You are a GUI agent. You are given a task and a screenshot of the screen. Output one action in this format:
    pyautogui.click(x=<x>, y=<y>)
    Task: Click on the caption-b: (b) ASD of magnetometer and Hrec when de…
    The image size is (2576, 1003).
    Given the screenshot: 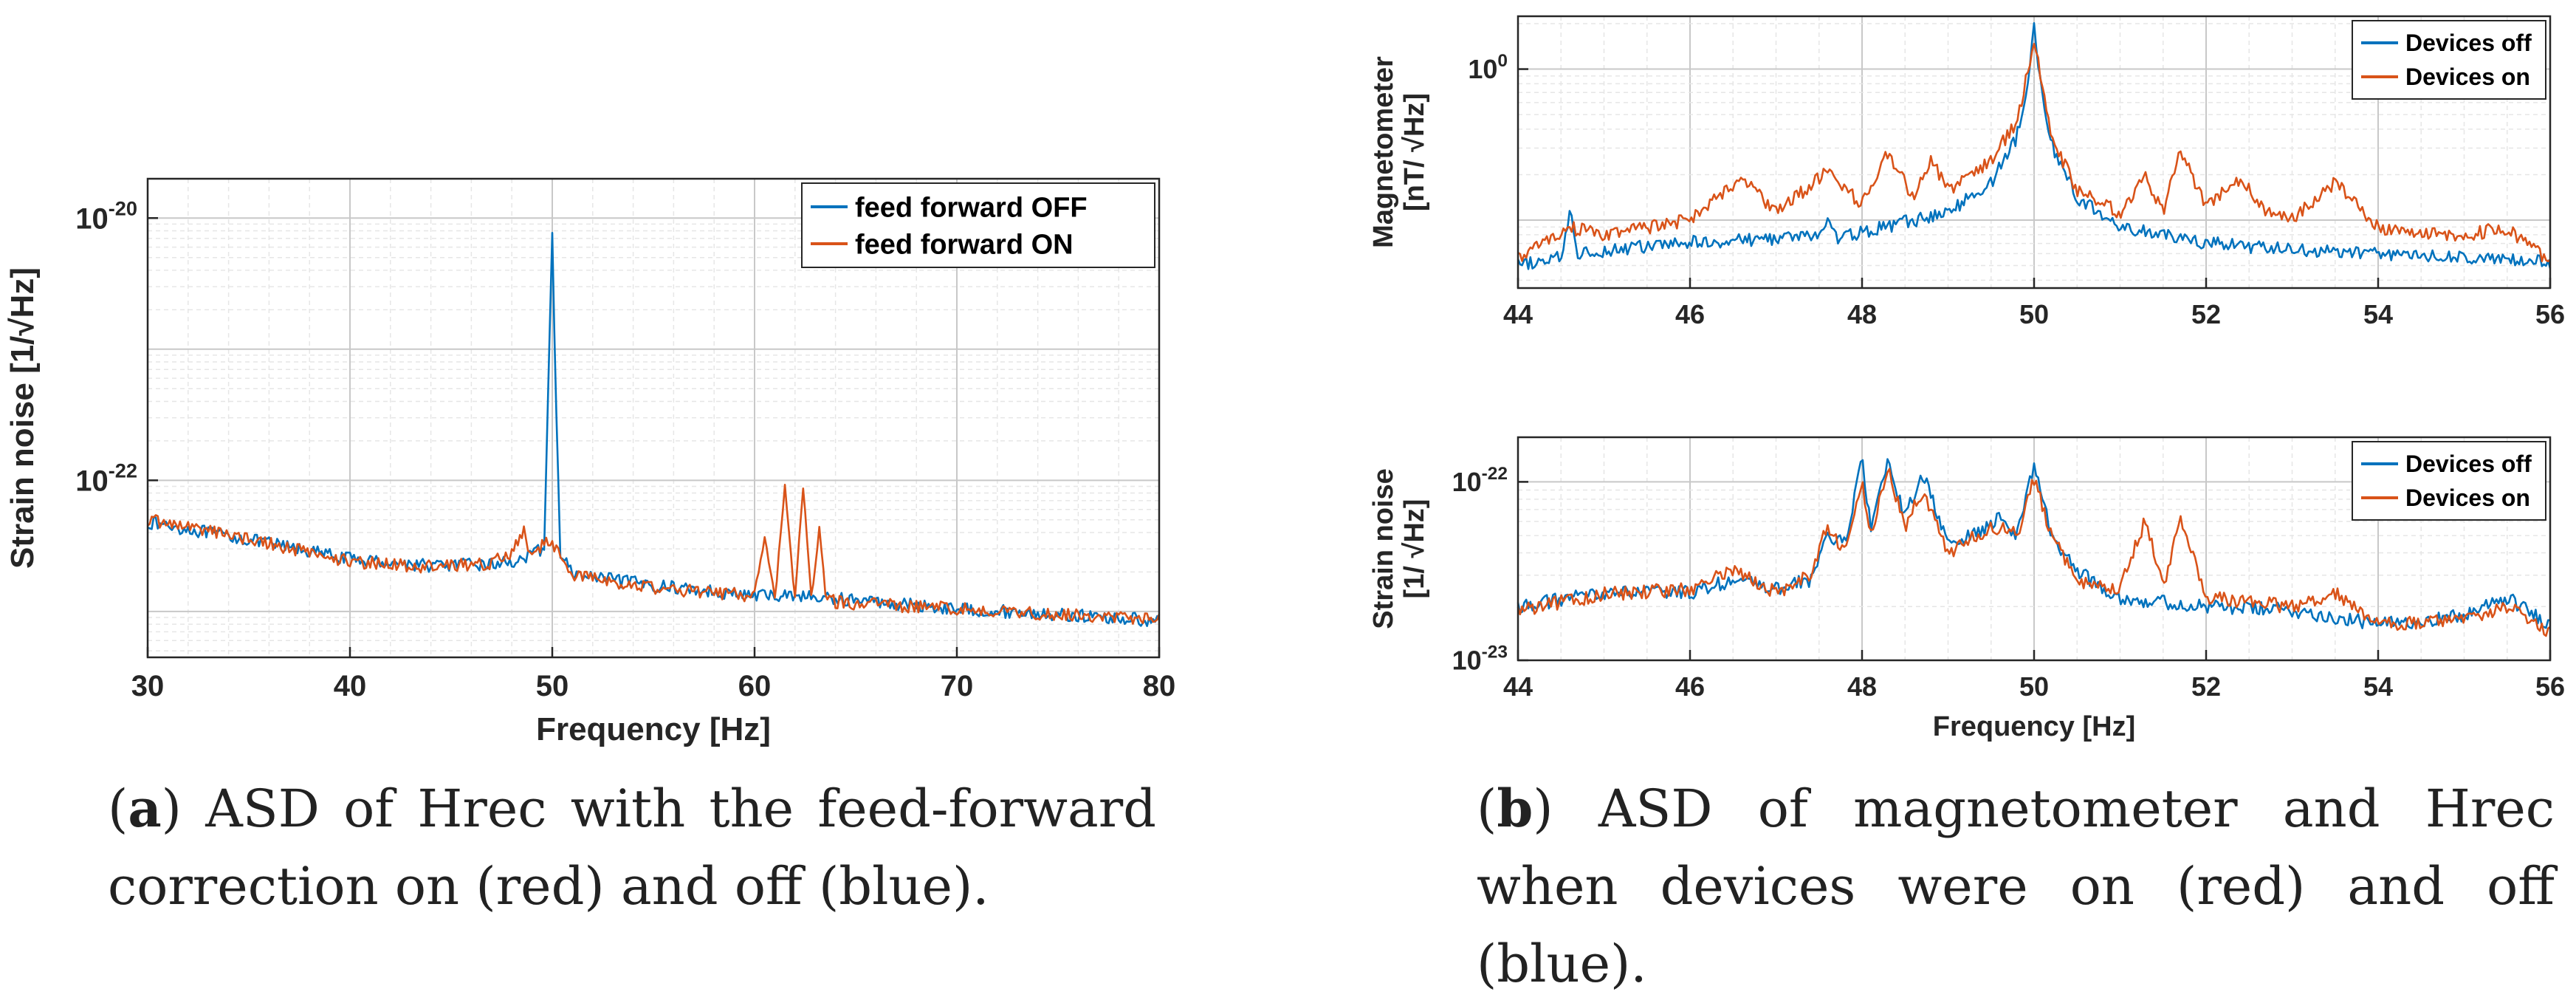 What is the action you would take?
    pyautogui.click(x=2016, y=886)
    